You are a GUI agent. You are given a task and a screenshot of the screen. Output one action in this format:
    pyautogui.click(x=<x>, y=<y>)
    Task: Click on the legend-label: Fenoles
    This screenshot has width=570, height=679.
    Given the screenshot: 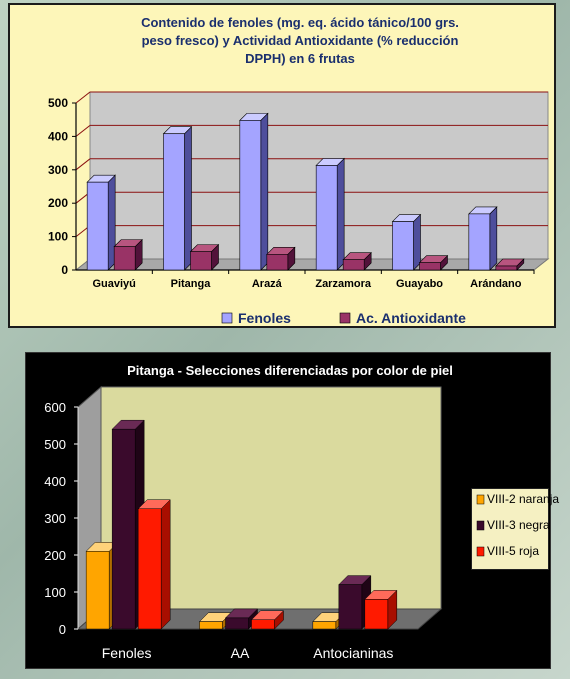 What is the action you would take?
    pyautogui.click(x=264, y=318)
    